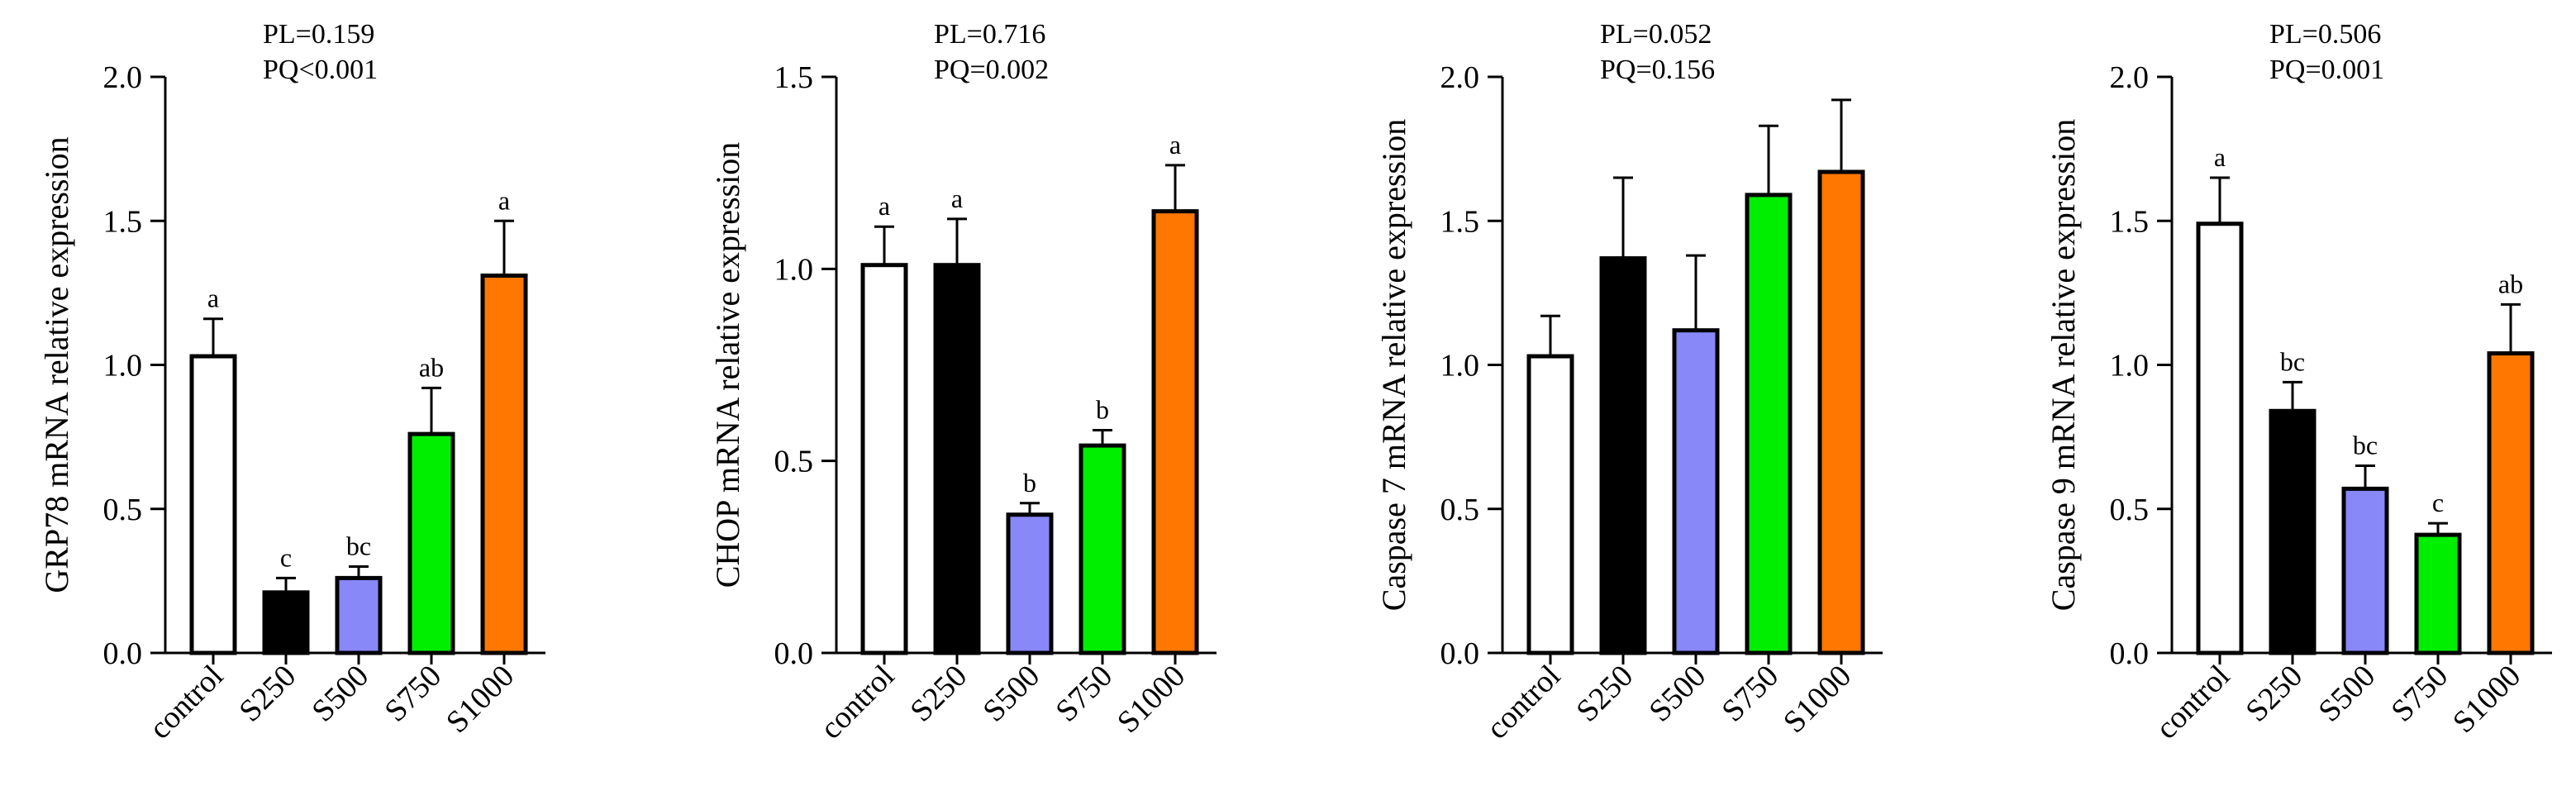 The height and width of the screenshot is (805, 2576). What do you see at coordinates (990, 34) in the screenshot?
I see `pl-annotation: PL=0.716` at bounding box center [990, 34].